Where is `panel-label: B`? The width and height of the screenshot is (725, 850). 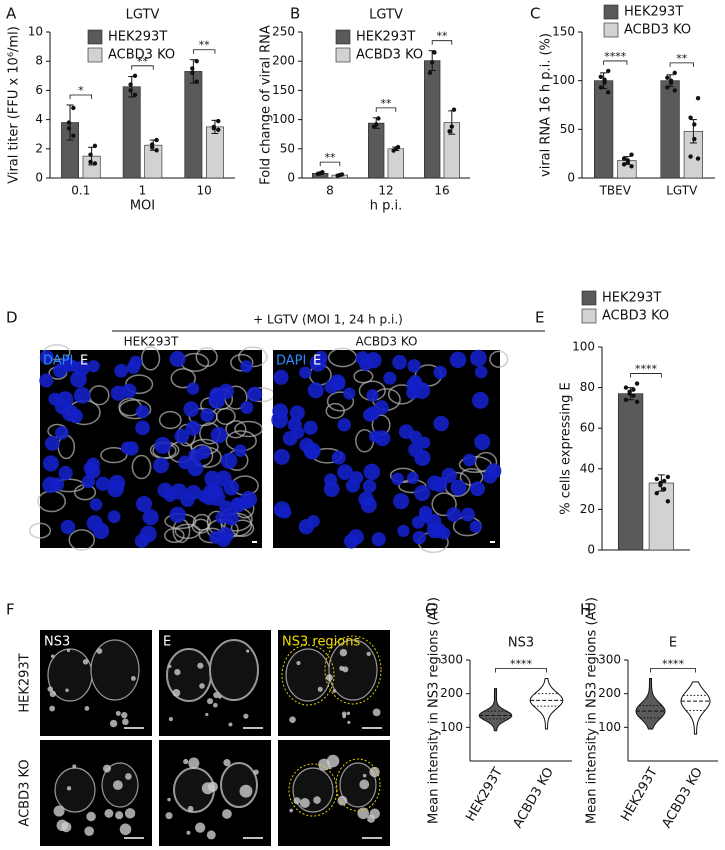 panel-label: B is located at coordinates (295, 14).